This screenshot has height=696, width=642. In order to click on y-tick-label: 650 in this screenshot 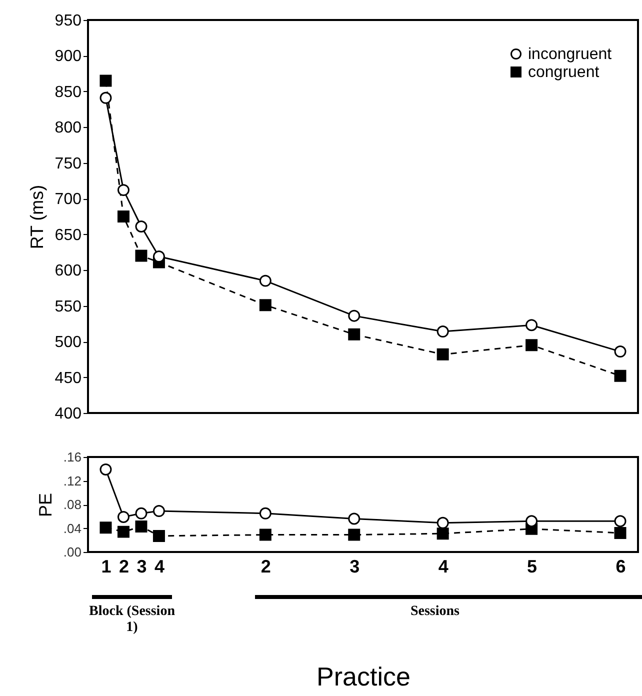, I will do `click(68, 235)`.